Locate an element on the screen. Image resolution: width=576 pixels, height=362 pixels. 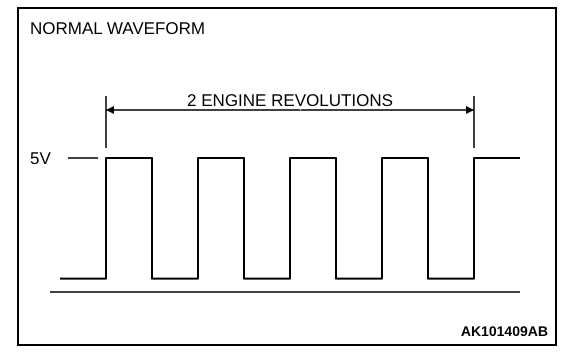
chart-title: NORMAL WAVEFORM is located at coordinates (118, 28).